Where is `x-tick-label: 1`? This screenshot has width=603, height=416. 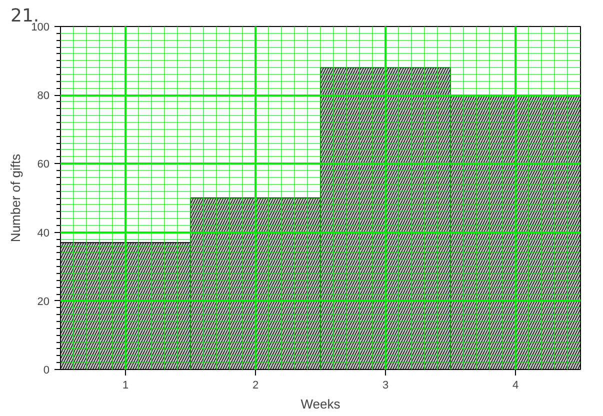
x-tick-label: 1 is located at coordinates (125, 386).